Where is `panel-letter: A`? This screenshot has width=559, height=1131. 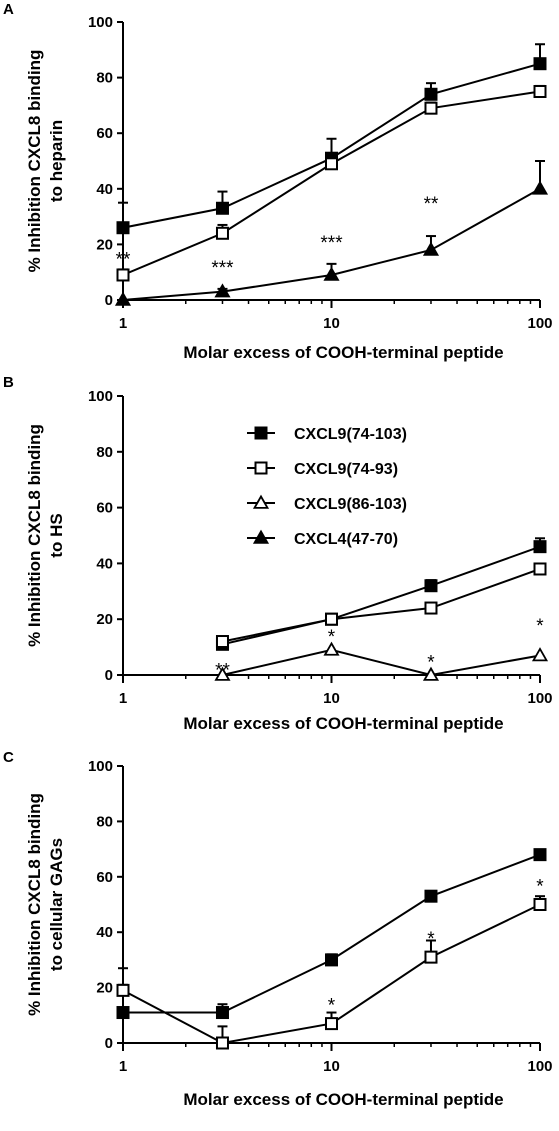 panel-letter: A is located at coordinates (8, 9).